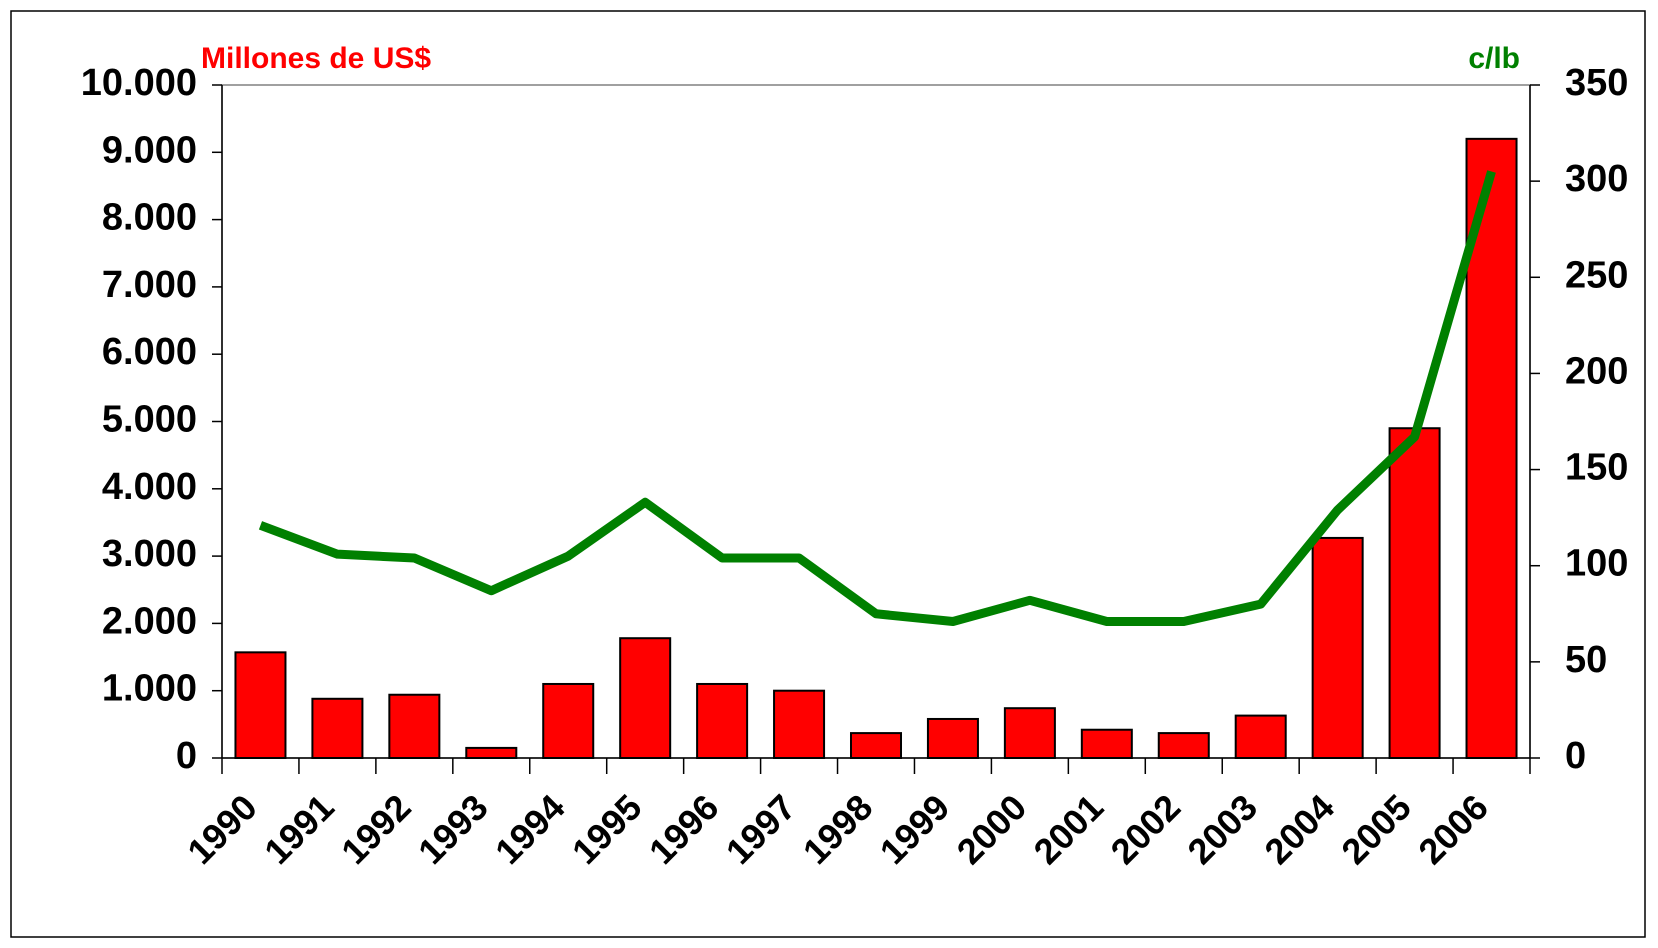 This screenshot has height=948, width=1658. What do you see at coordinates (1596, 468) in the screenshot?
I see `y2-tick-label: 150` at bounding box center [1596, 468].